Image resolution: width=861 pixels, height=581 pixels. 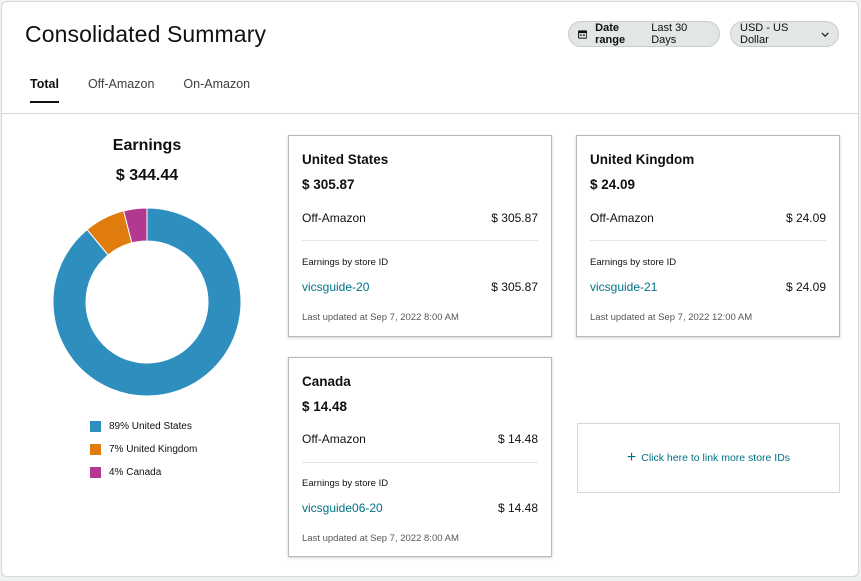 What do you see at coordinates (135, 225) in the screenshot?
I see `donut-slice-canada` at bounding box center [135, 225].